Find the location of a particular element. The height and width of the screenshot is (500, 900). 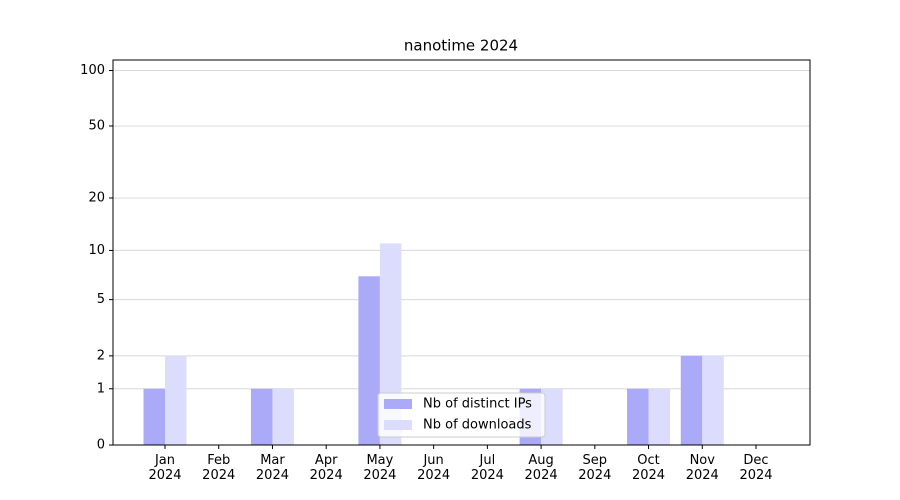

legend-label: Nb of downloads is located at coordinates (477, 425).